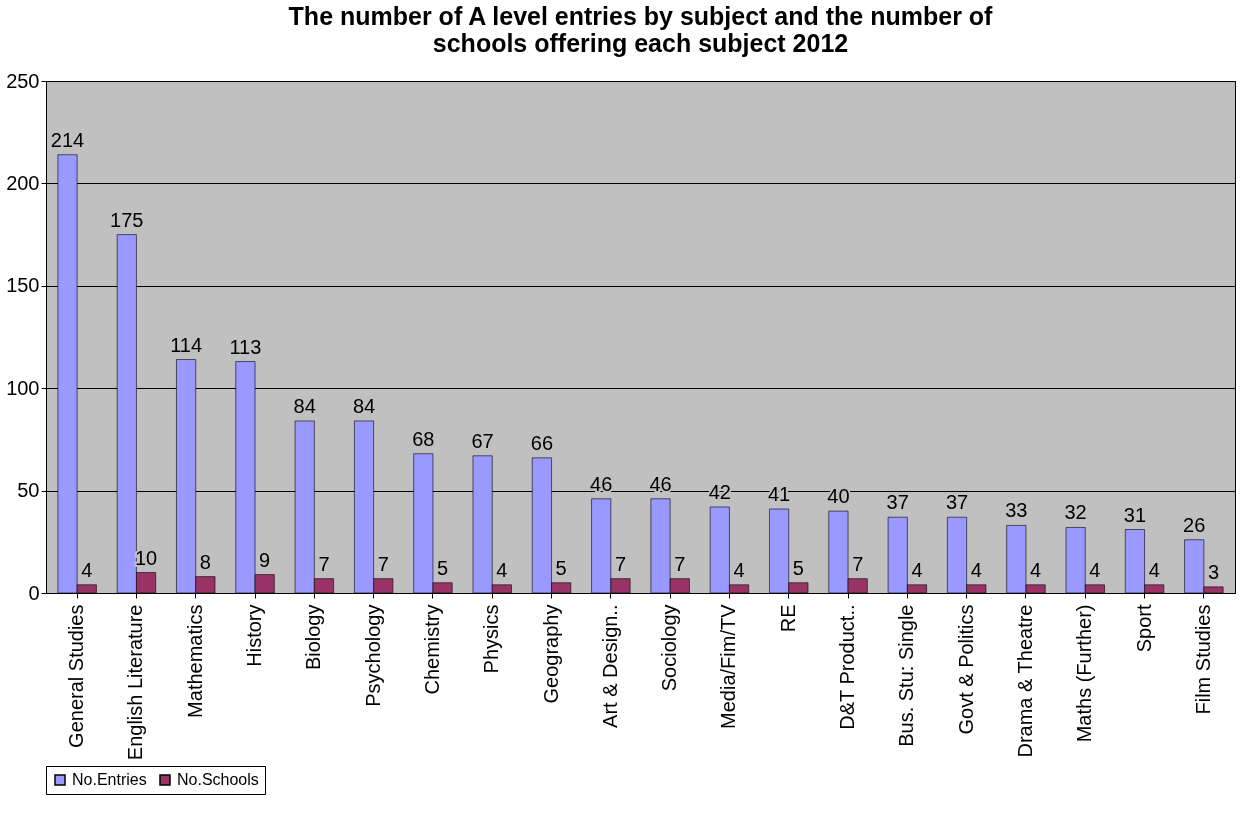  Describe the element at coordinates (1084, 673) in the screenshot. I see `x-tick-label: Maths (Further)` at that location.